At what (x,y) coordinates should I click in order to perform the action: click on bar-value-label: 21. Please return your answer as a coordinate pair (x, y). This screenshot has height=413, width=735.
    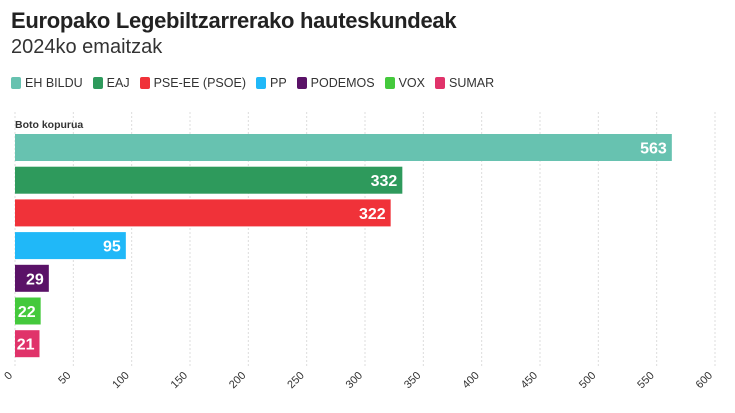
    Looking at the image, I should click on (26, 345).